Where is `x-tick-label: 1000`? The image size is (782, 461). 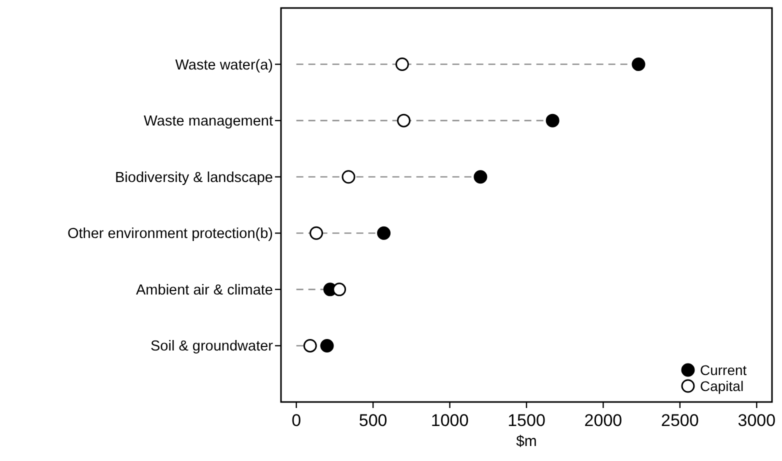
x-tick-label: 1000 is located at coordinates (449, 420).